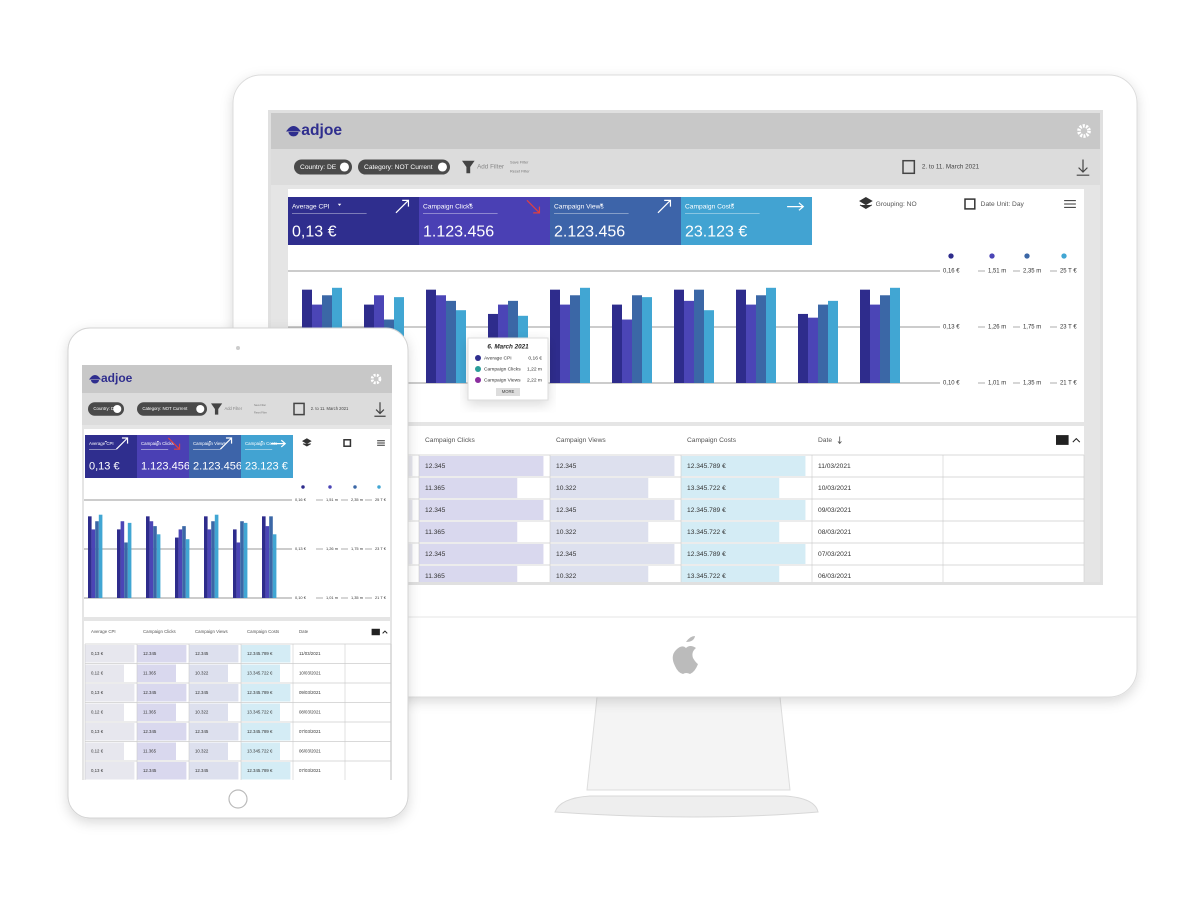 Image resolution: width=1200 pixels, height=900 pixels. Describe the element at coordinates (310, 711) in the screenshot. I see `table-cell: 08/03/2021` at that location.